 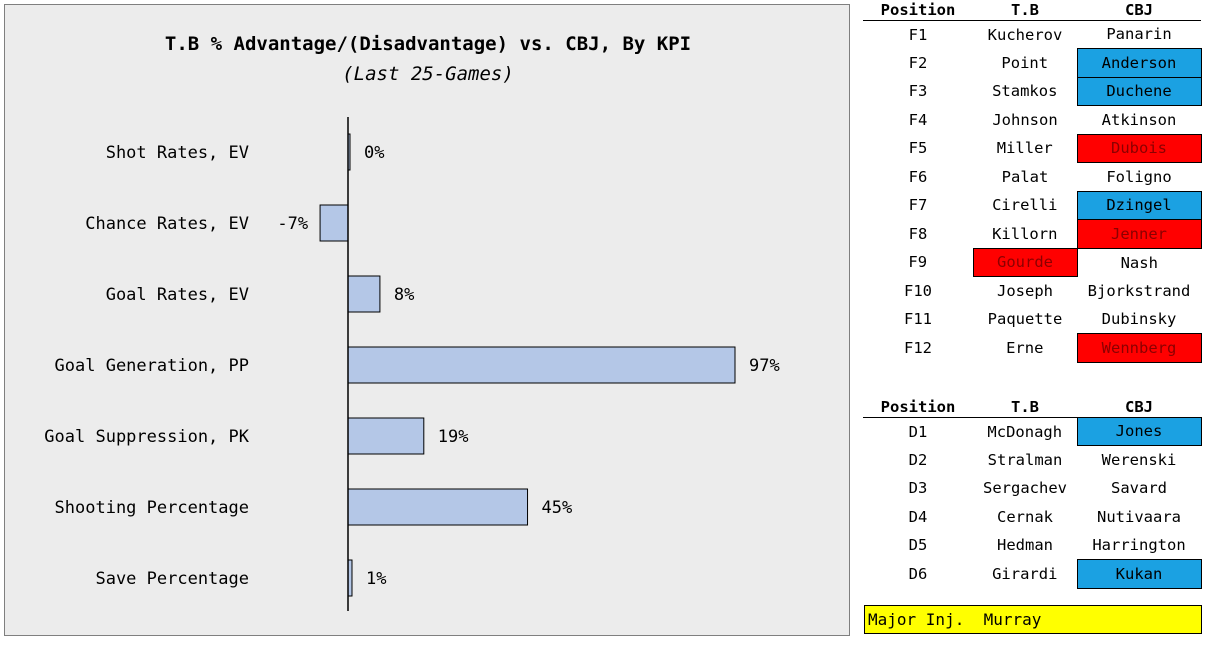 I want to click on forwards-row: F2 Point Anderson, so click(x=1032, y=63).